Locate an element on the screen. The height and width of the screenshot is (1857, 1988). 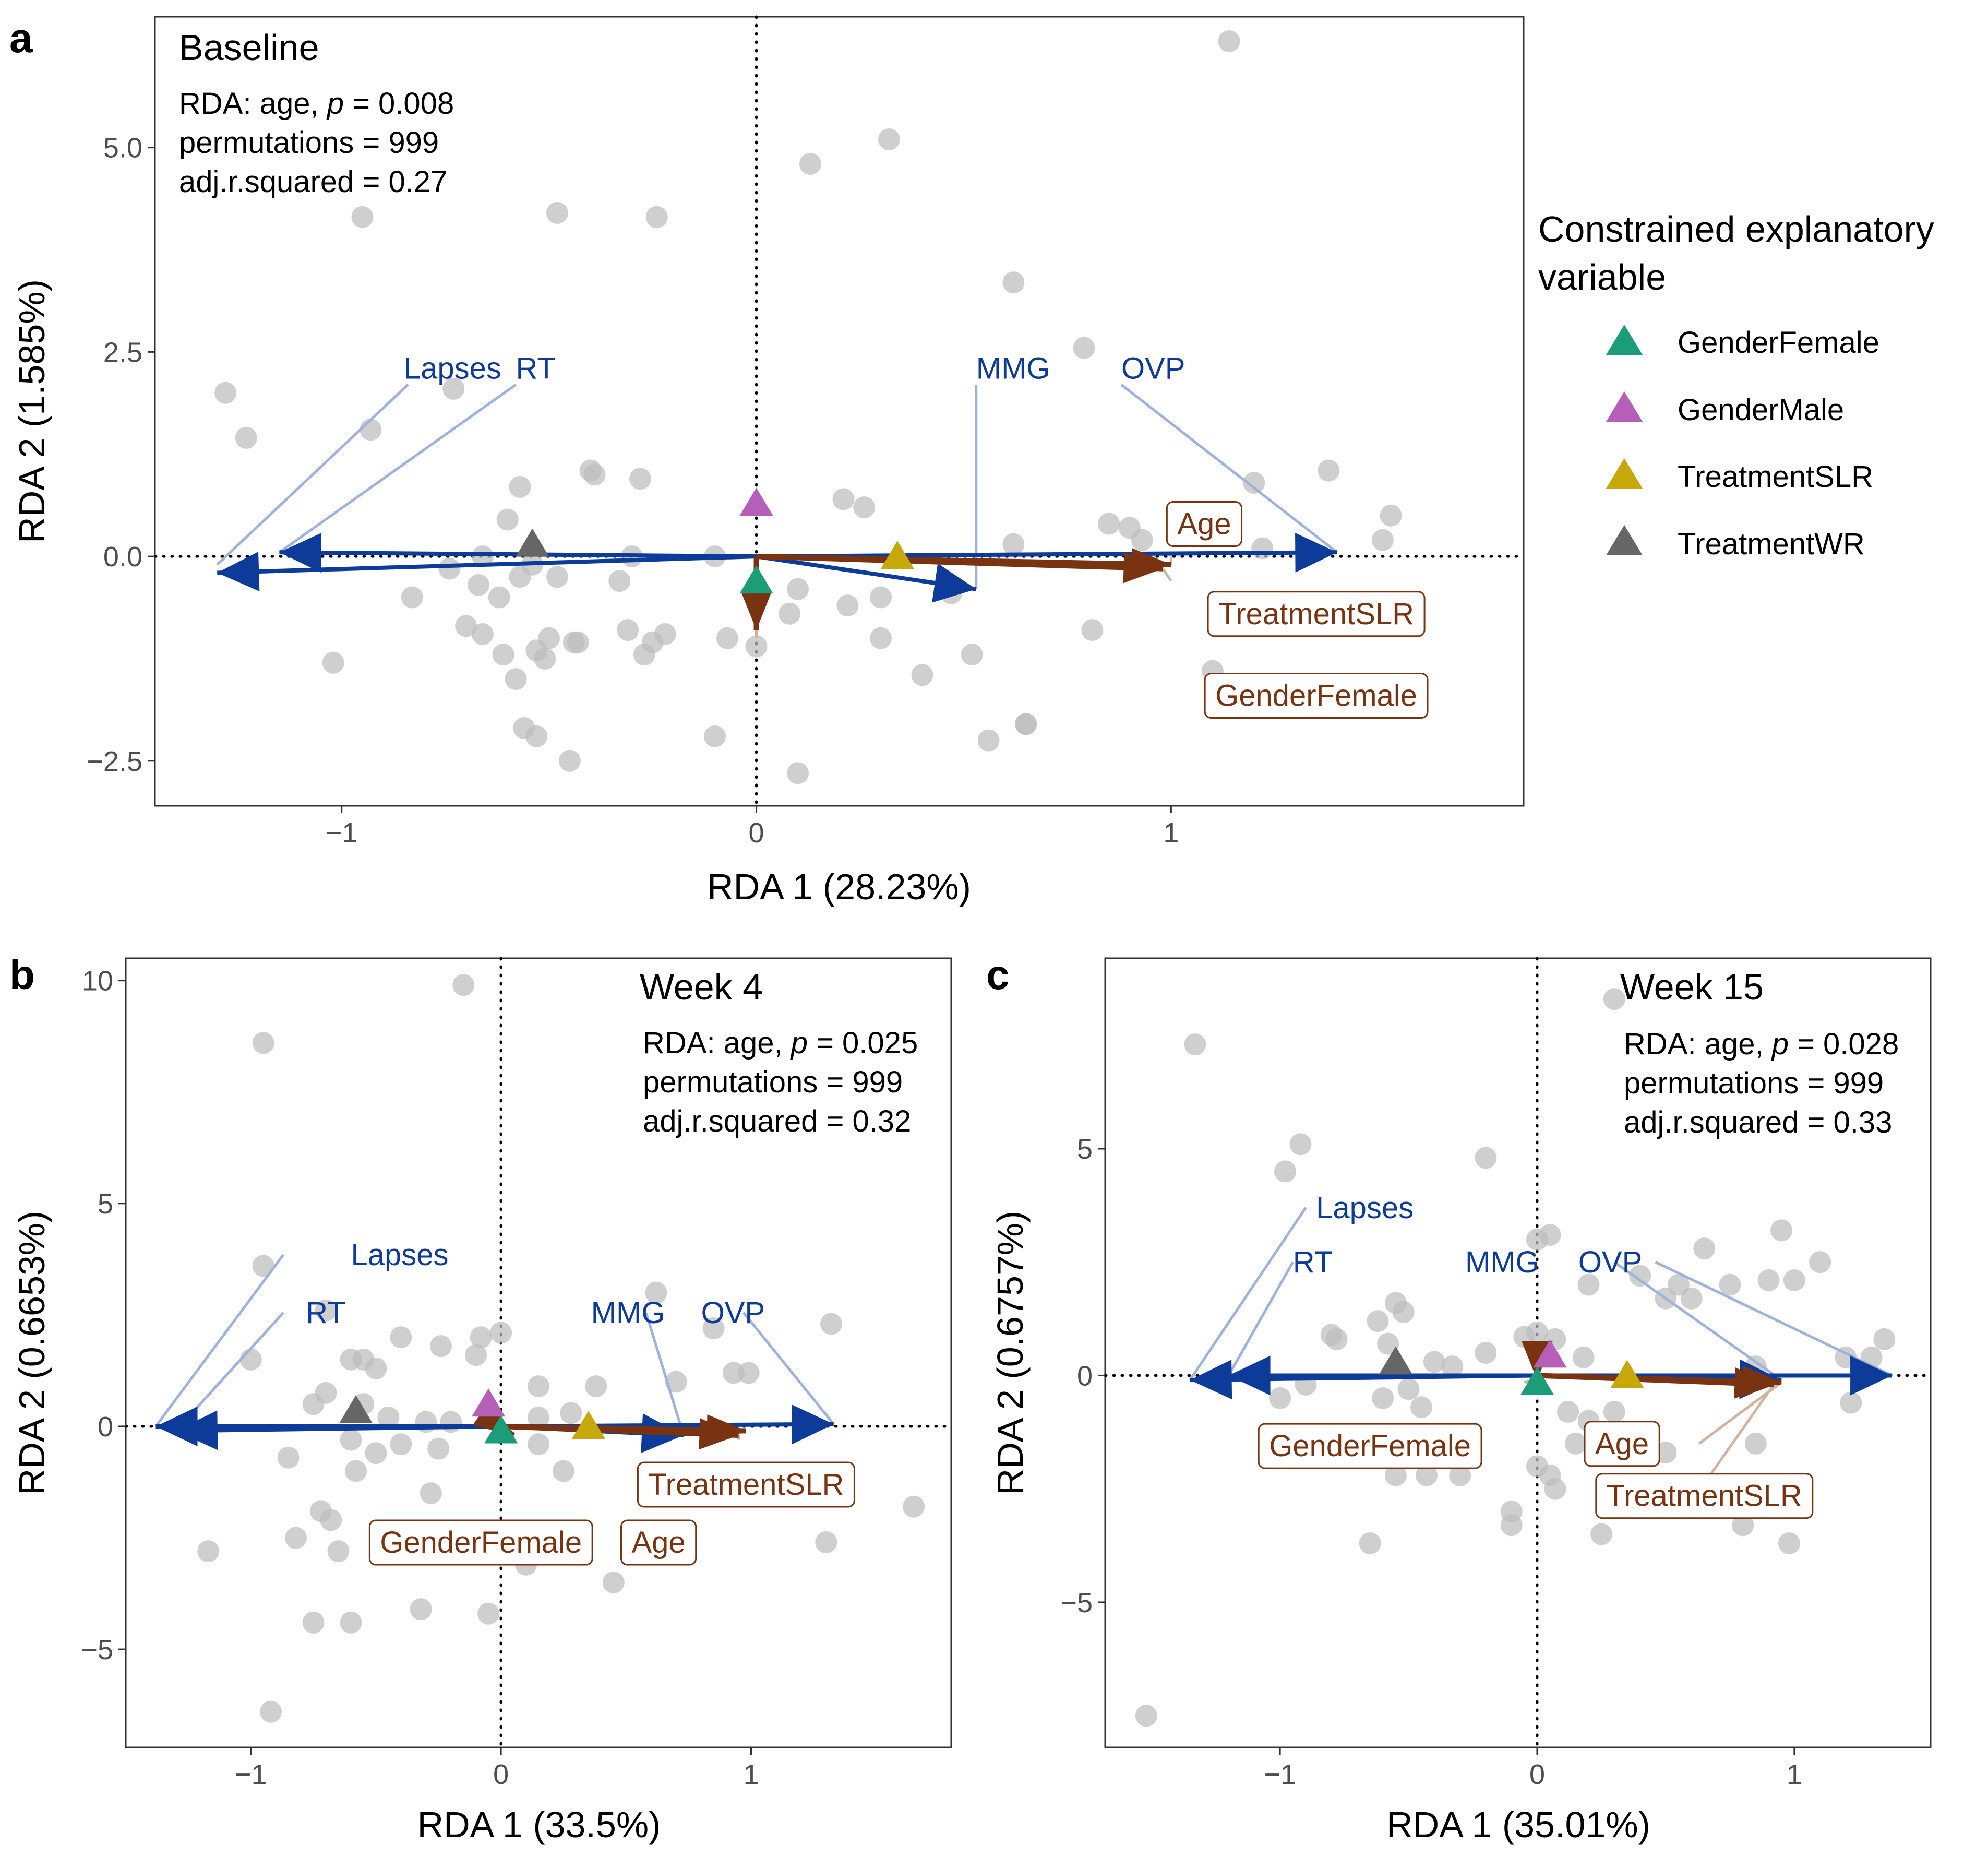
panel-c-x-tick-label: −1 is located at coordinates (1280, 1774).